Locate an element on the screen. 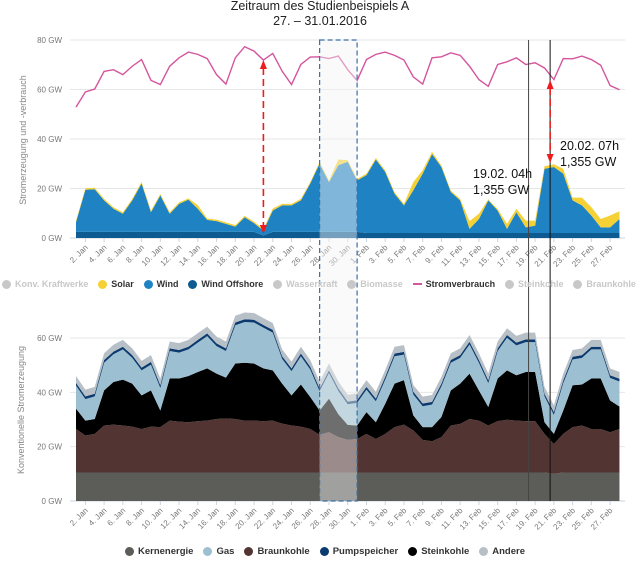 The height and width of the screenshot is (561, 640). legend-item-wasserkraft: Wasserkraft is located at coordinates (305, 284).